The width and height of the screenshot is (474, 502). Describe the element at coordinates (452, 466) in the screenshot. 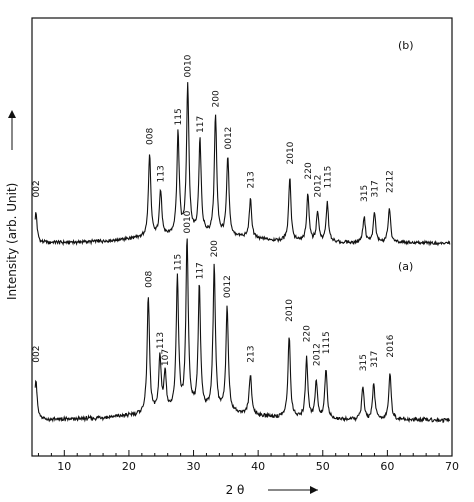

I see `x-tick-label: 70` at that location.